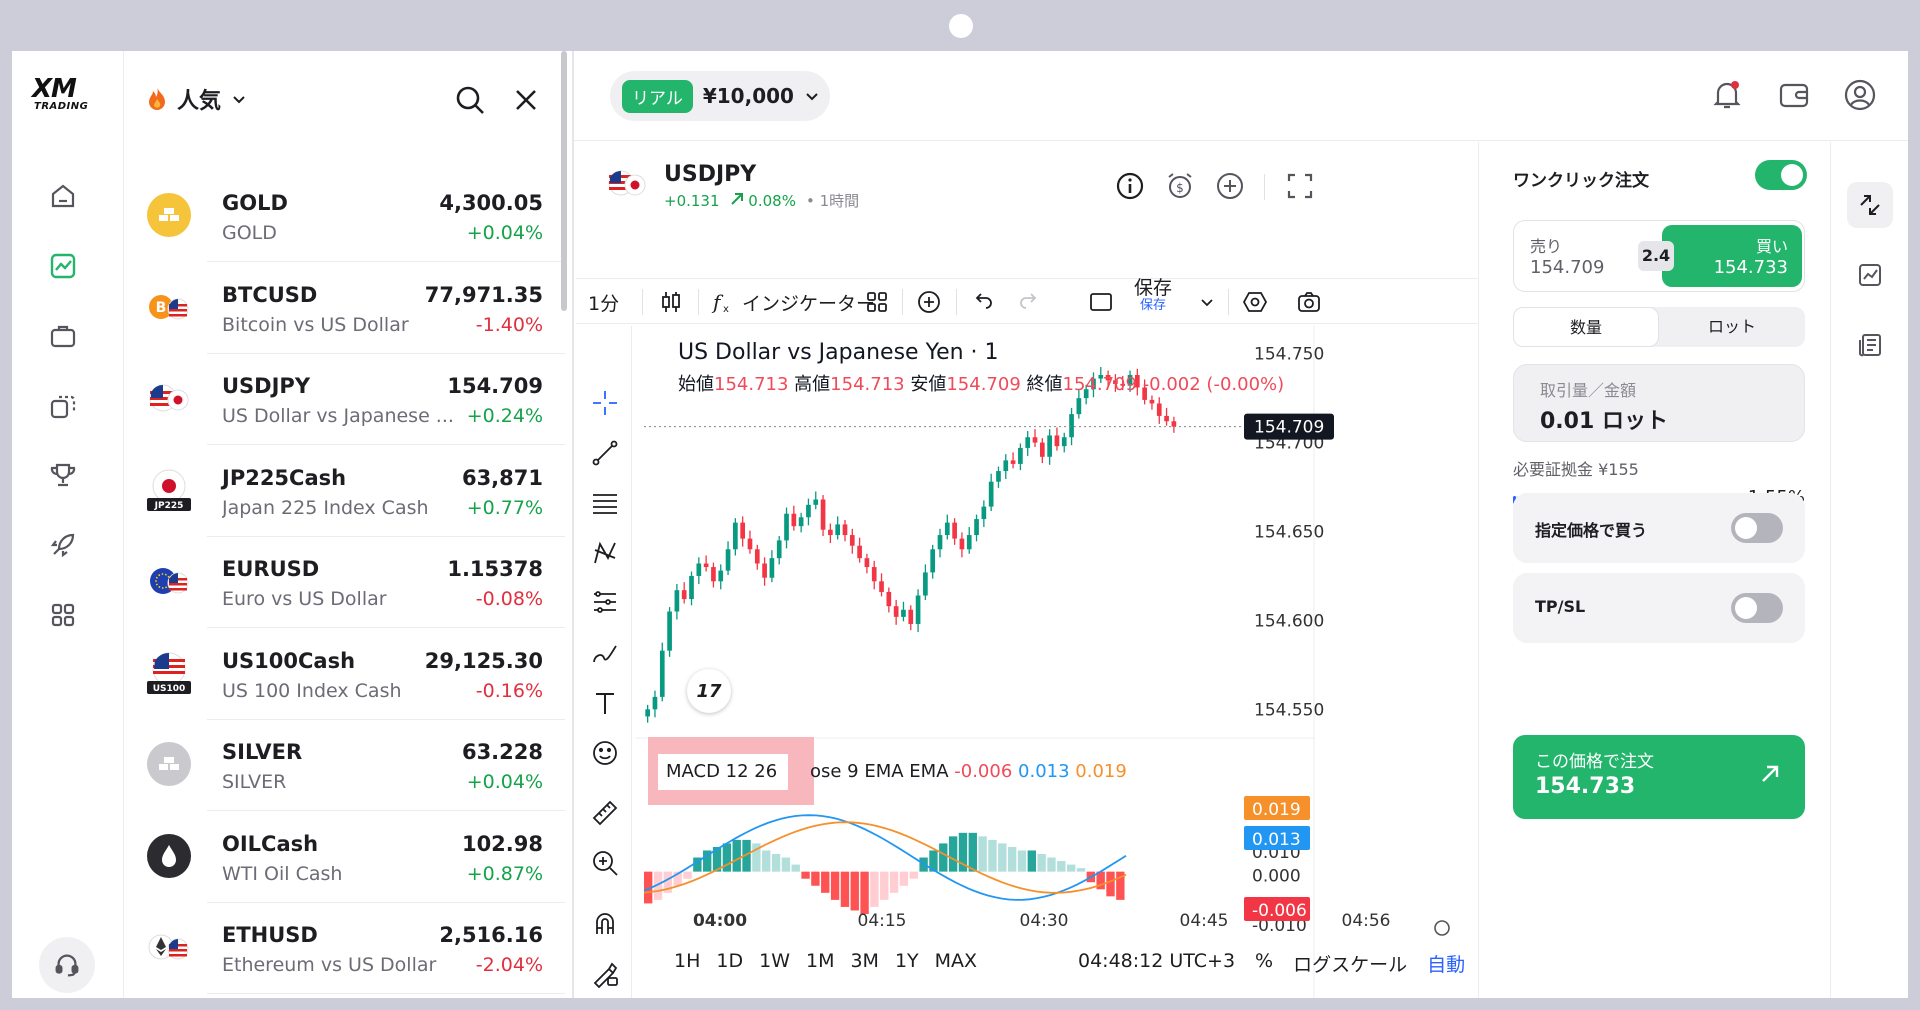 Image resolution: width=1920 pixels, height=1010 pixels. I want to click on chart-image-icon, so click(1870, 275).